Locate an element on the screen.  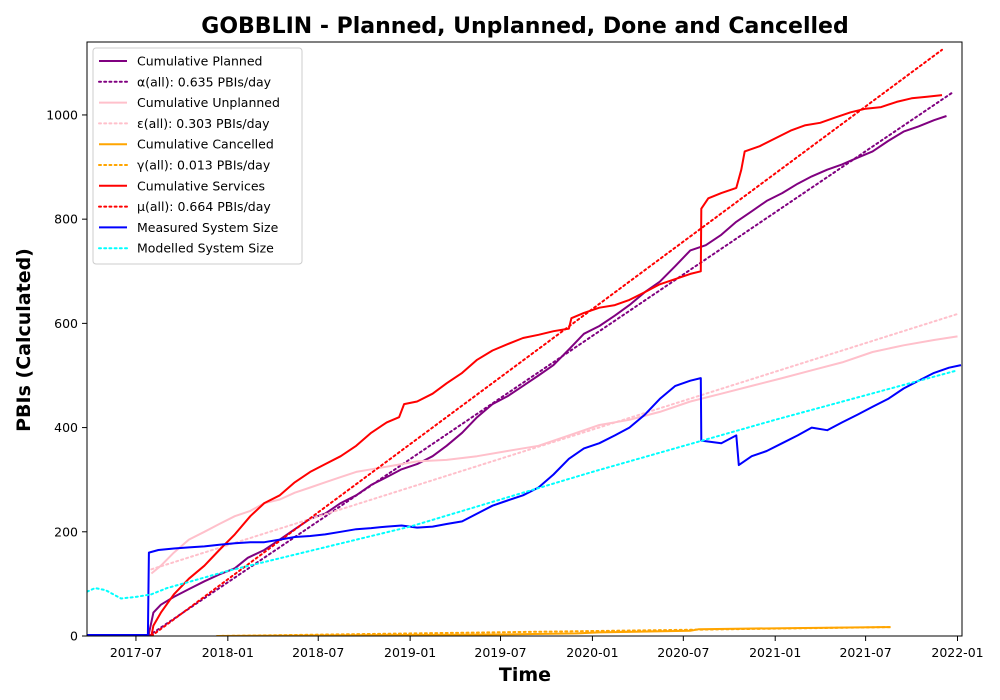
y-tick-label: 200 is located at coordinates (66, 531).